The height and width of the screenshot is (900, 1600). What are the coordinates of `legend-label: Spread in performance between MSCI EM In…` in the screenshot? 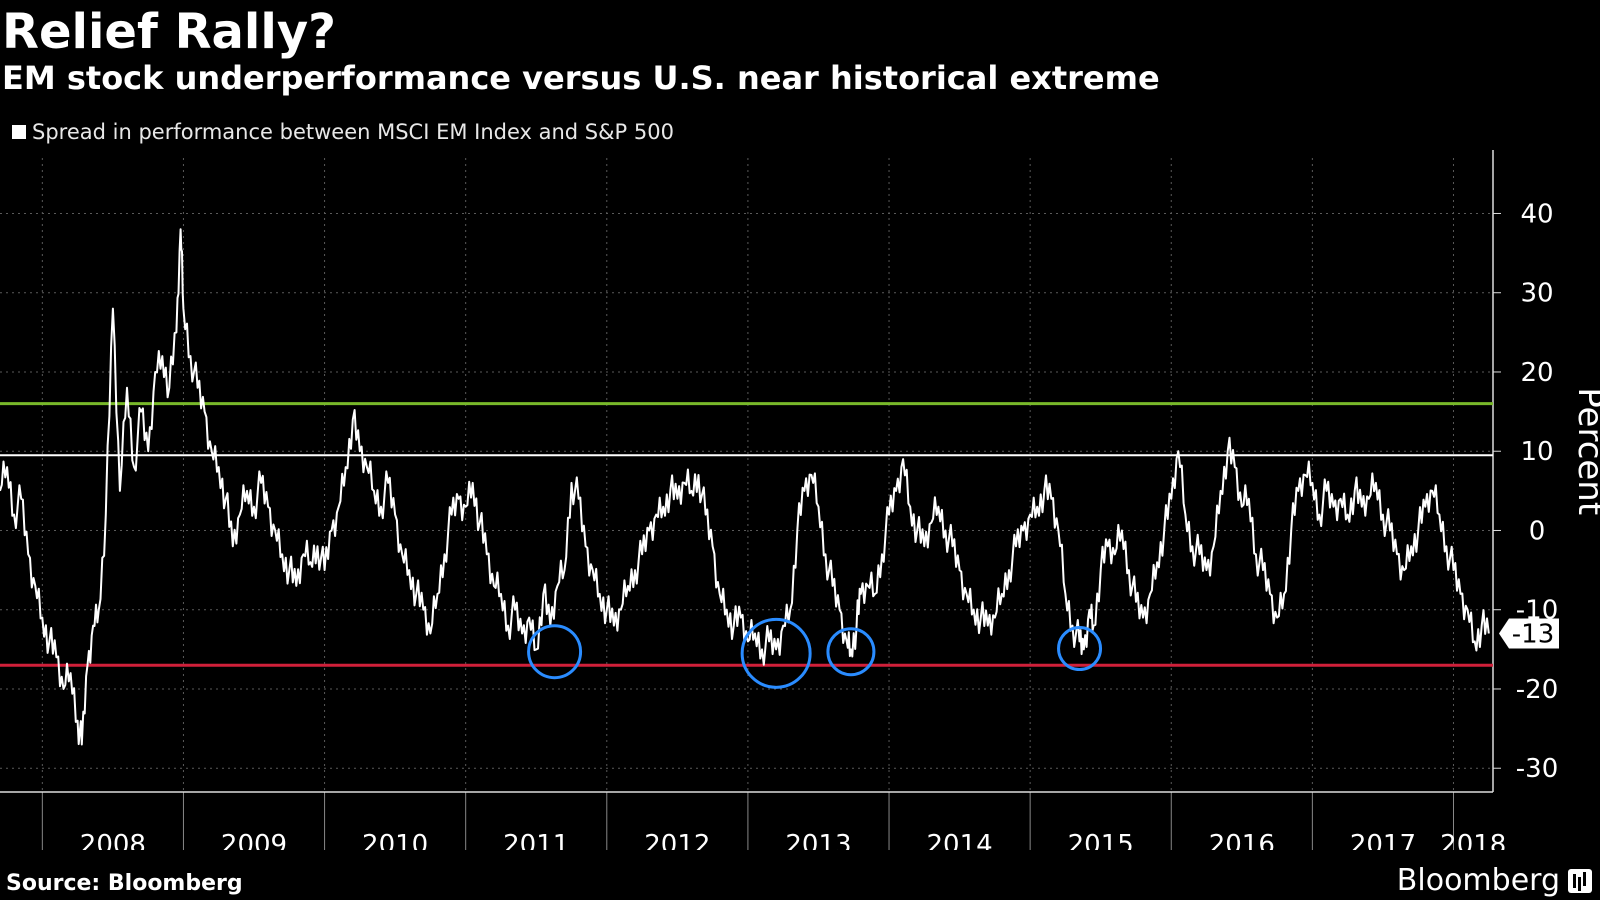 It's located at (353, 132).